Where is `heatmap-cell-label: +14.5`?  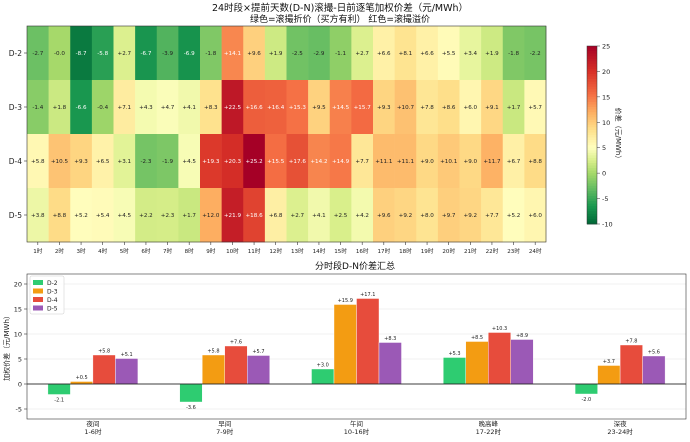 heatmap-cell-label: +14.5 is located at coordinates (341, 108).